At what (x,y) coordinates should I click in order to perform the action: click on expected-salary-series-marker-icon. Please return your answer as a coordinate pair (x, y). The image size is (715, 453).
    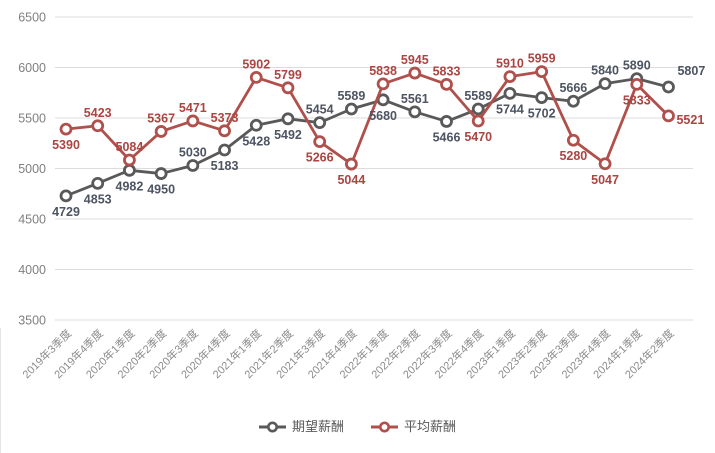
    Looking at the image, I should click on (272, 426).